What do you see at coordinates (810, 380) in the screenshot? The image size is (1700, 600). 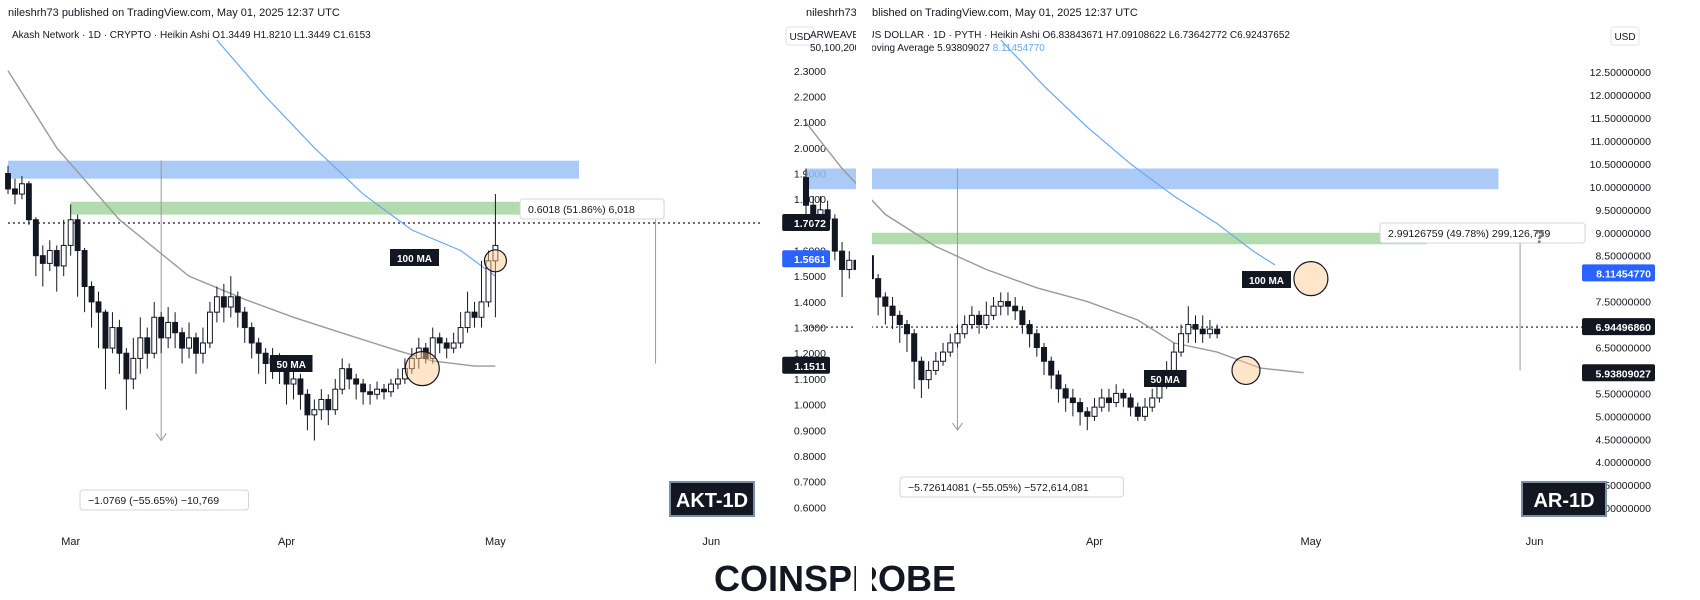 I see `y-tick-label: 1.1000` at bounding box center [810, 380].